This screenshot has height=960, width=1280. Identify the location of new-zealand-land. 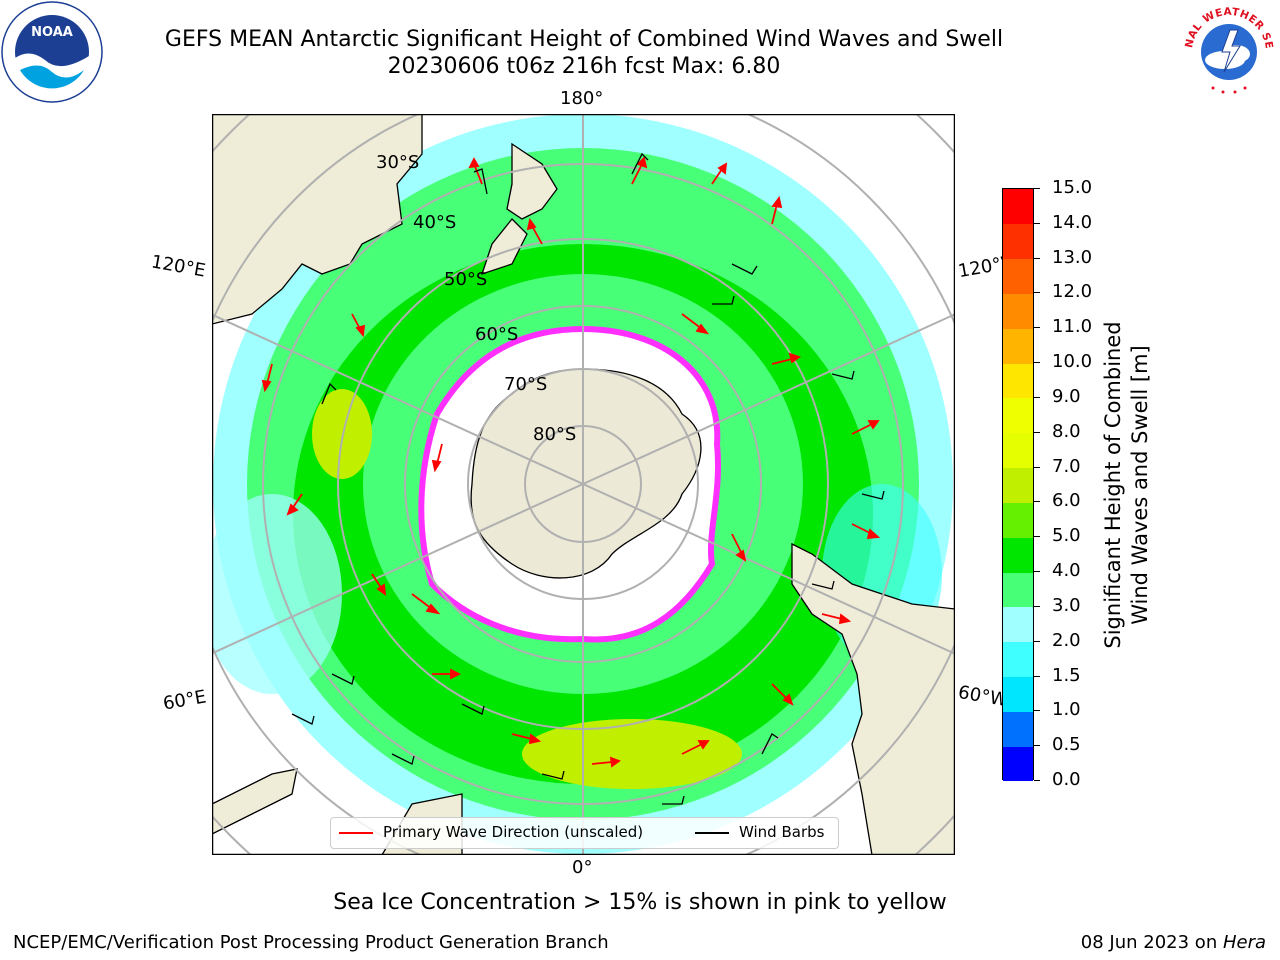
(519, 209).